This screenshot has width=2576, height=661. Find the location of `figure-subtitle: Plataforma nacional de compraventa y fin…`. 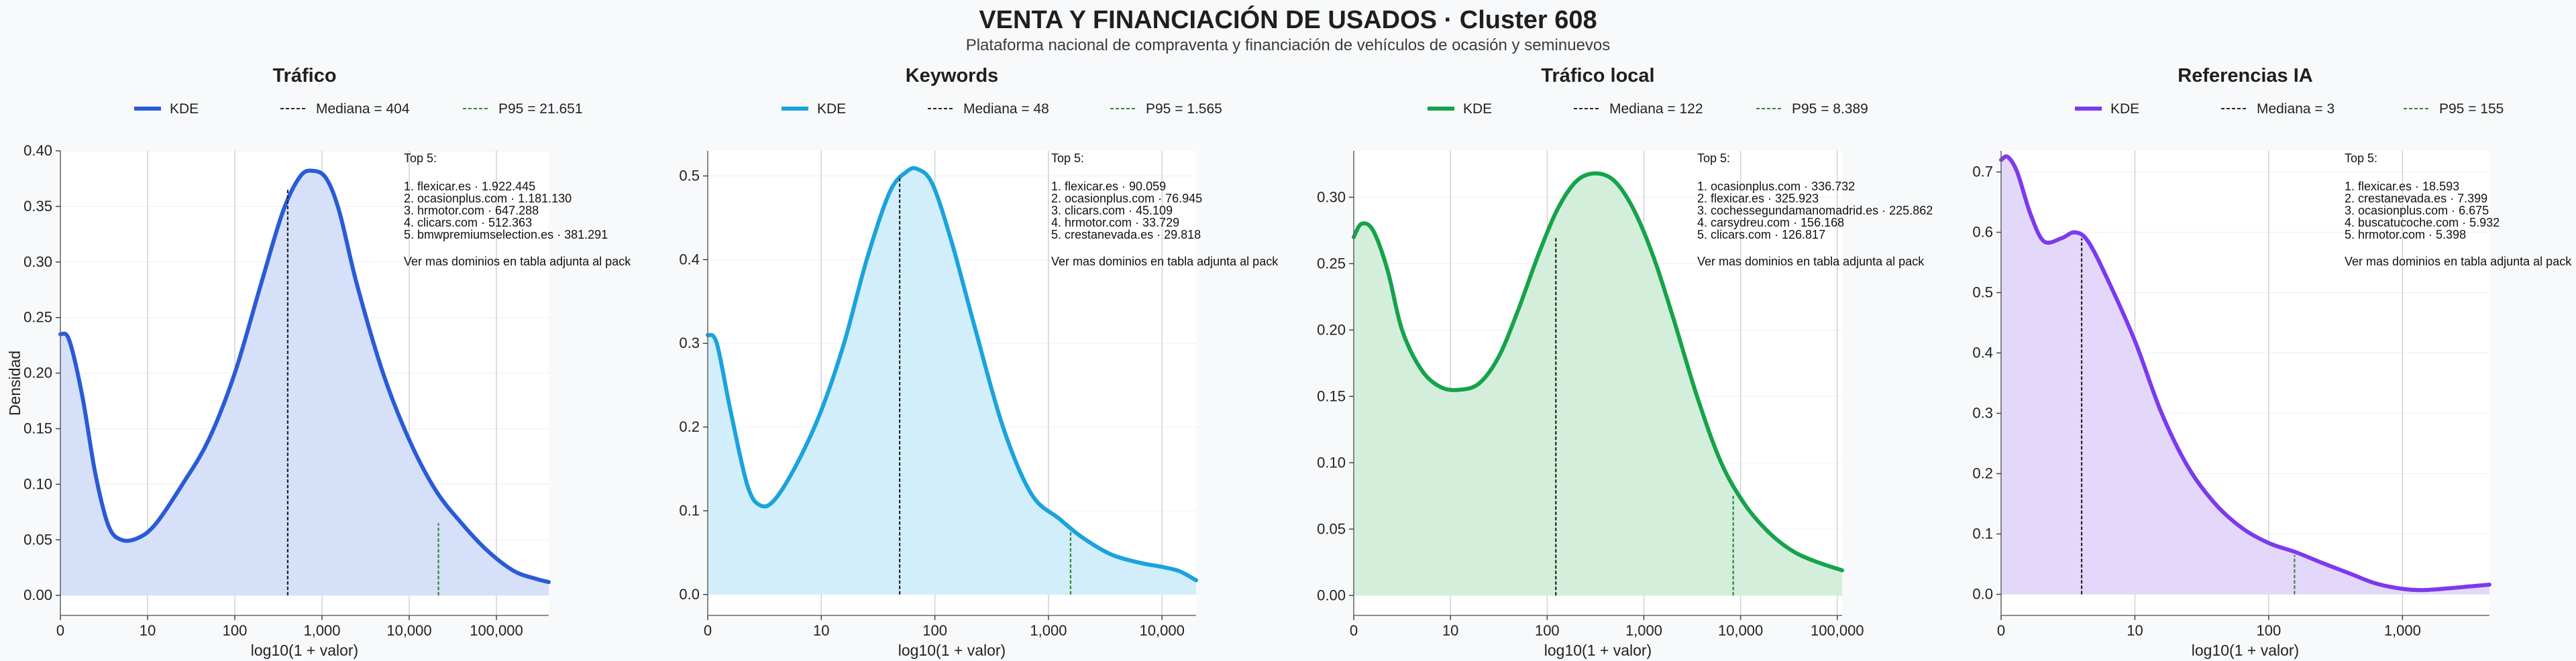

figure-subtitle: Plataforma nacional de compraventa y fin… is located at coordinates (1288, 45).